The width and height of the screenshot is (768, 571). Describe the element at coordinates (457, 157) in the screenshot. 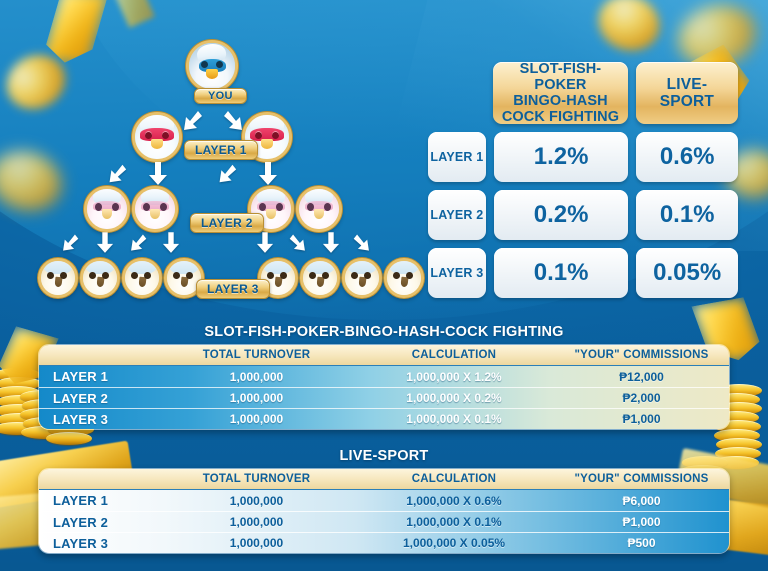

I see `rate-row-label: LAYER 1` at that location.